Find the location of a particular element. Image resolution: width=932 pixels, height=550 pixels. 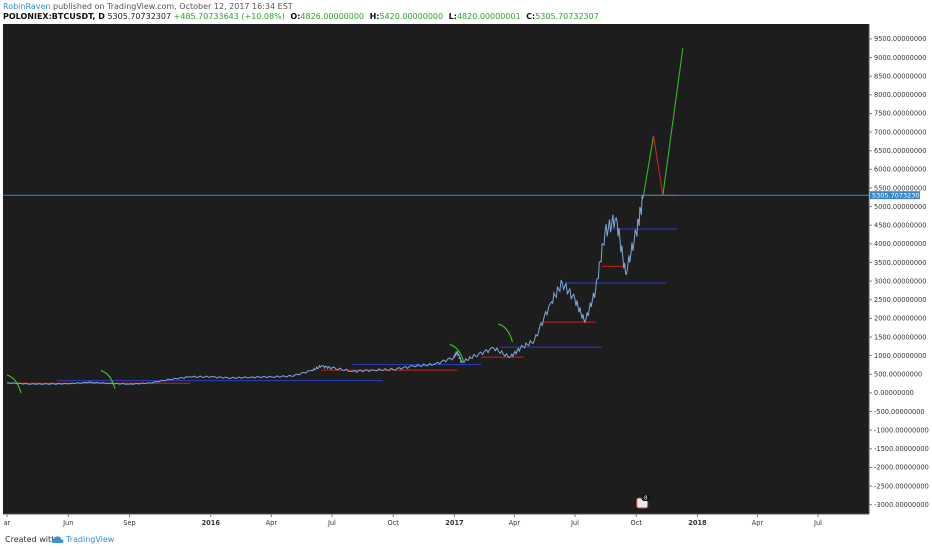

low-label: L: is located at coordinates (452, 16).